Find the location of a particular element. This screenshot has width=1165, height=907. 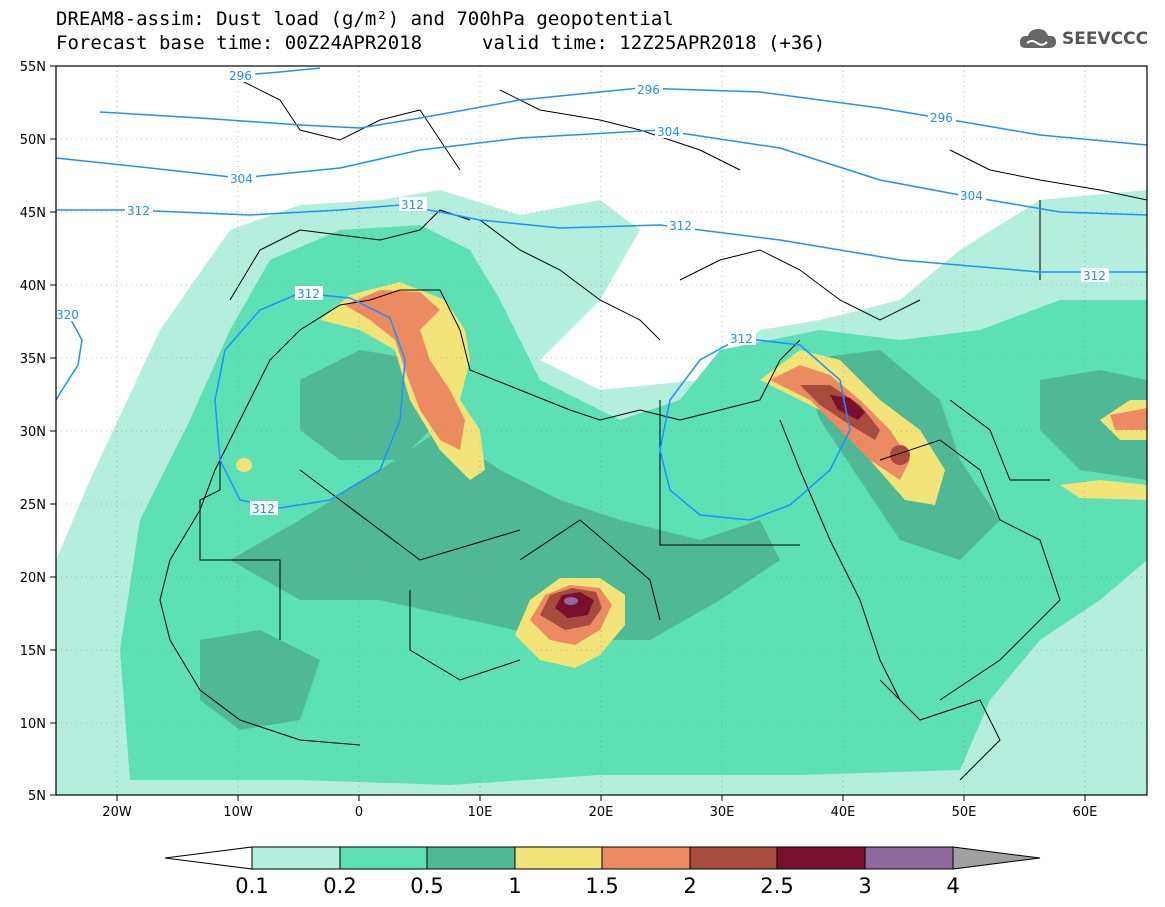

lon-label: 40E is located at coordinates (843, 812).